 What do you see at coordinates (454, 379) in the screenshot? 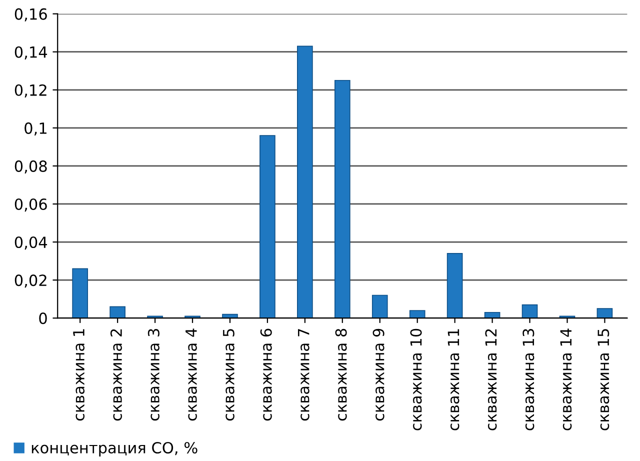
I see `x-tick-label: скважина 11` at bounding box center [454, 379].